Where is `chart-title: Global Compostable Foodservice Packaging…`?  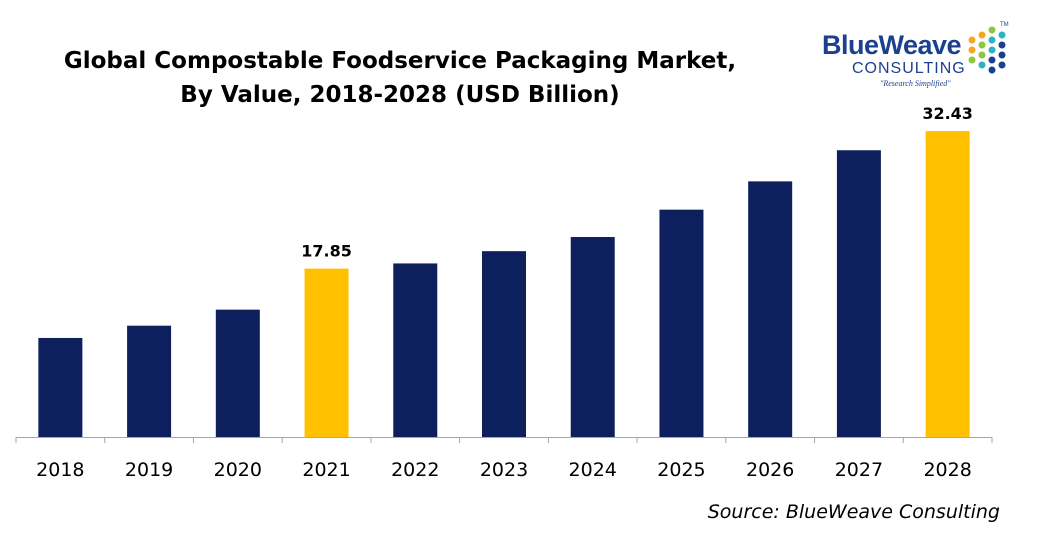 chart-title: Global Compostable Foodservice Packaging… is located at coordinates (400, 78).